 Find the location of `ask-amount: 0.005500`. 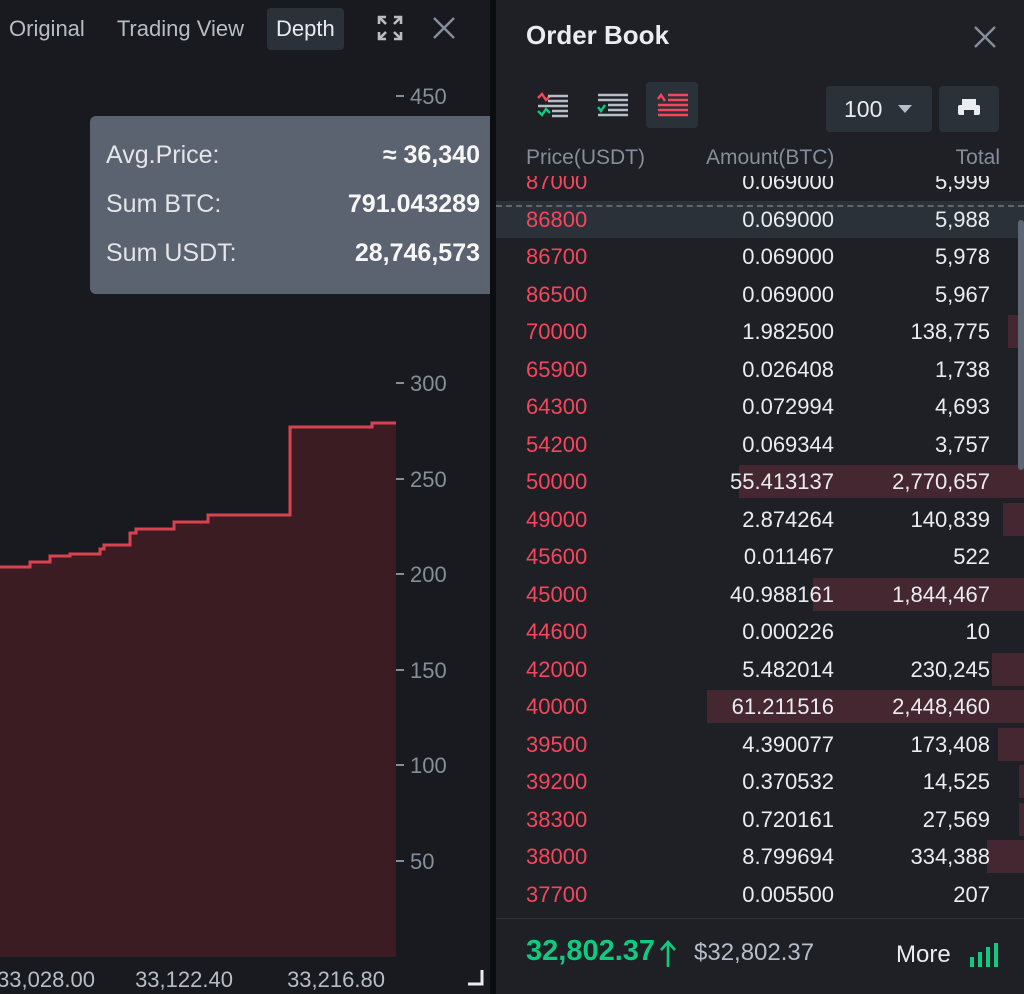

ask-amount: 0.005500 is located at coordinates (788, 894).